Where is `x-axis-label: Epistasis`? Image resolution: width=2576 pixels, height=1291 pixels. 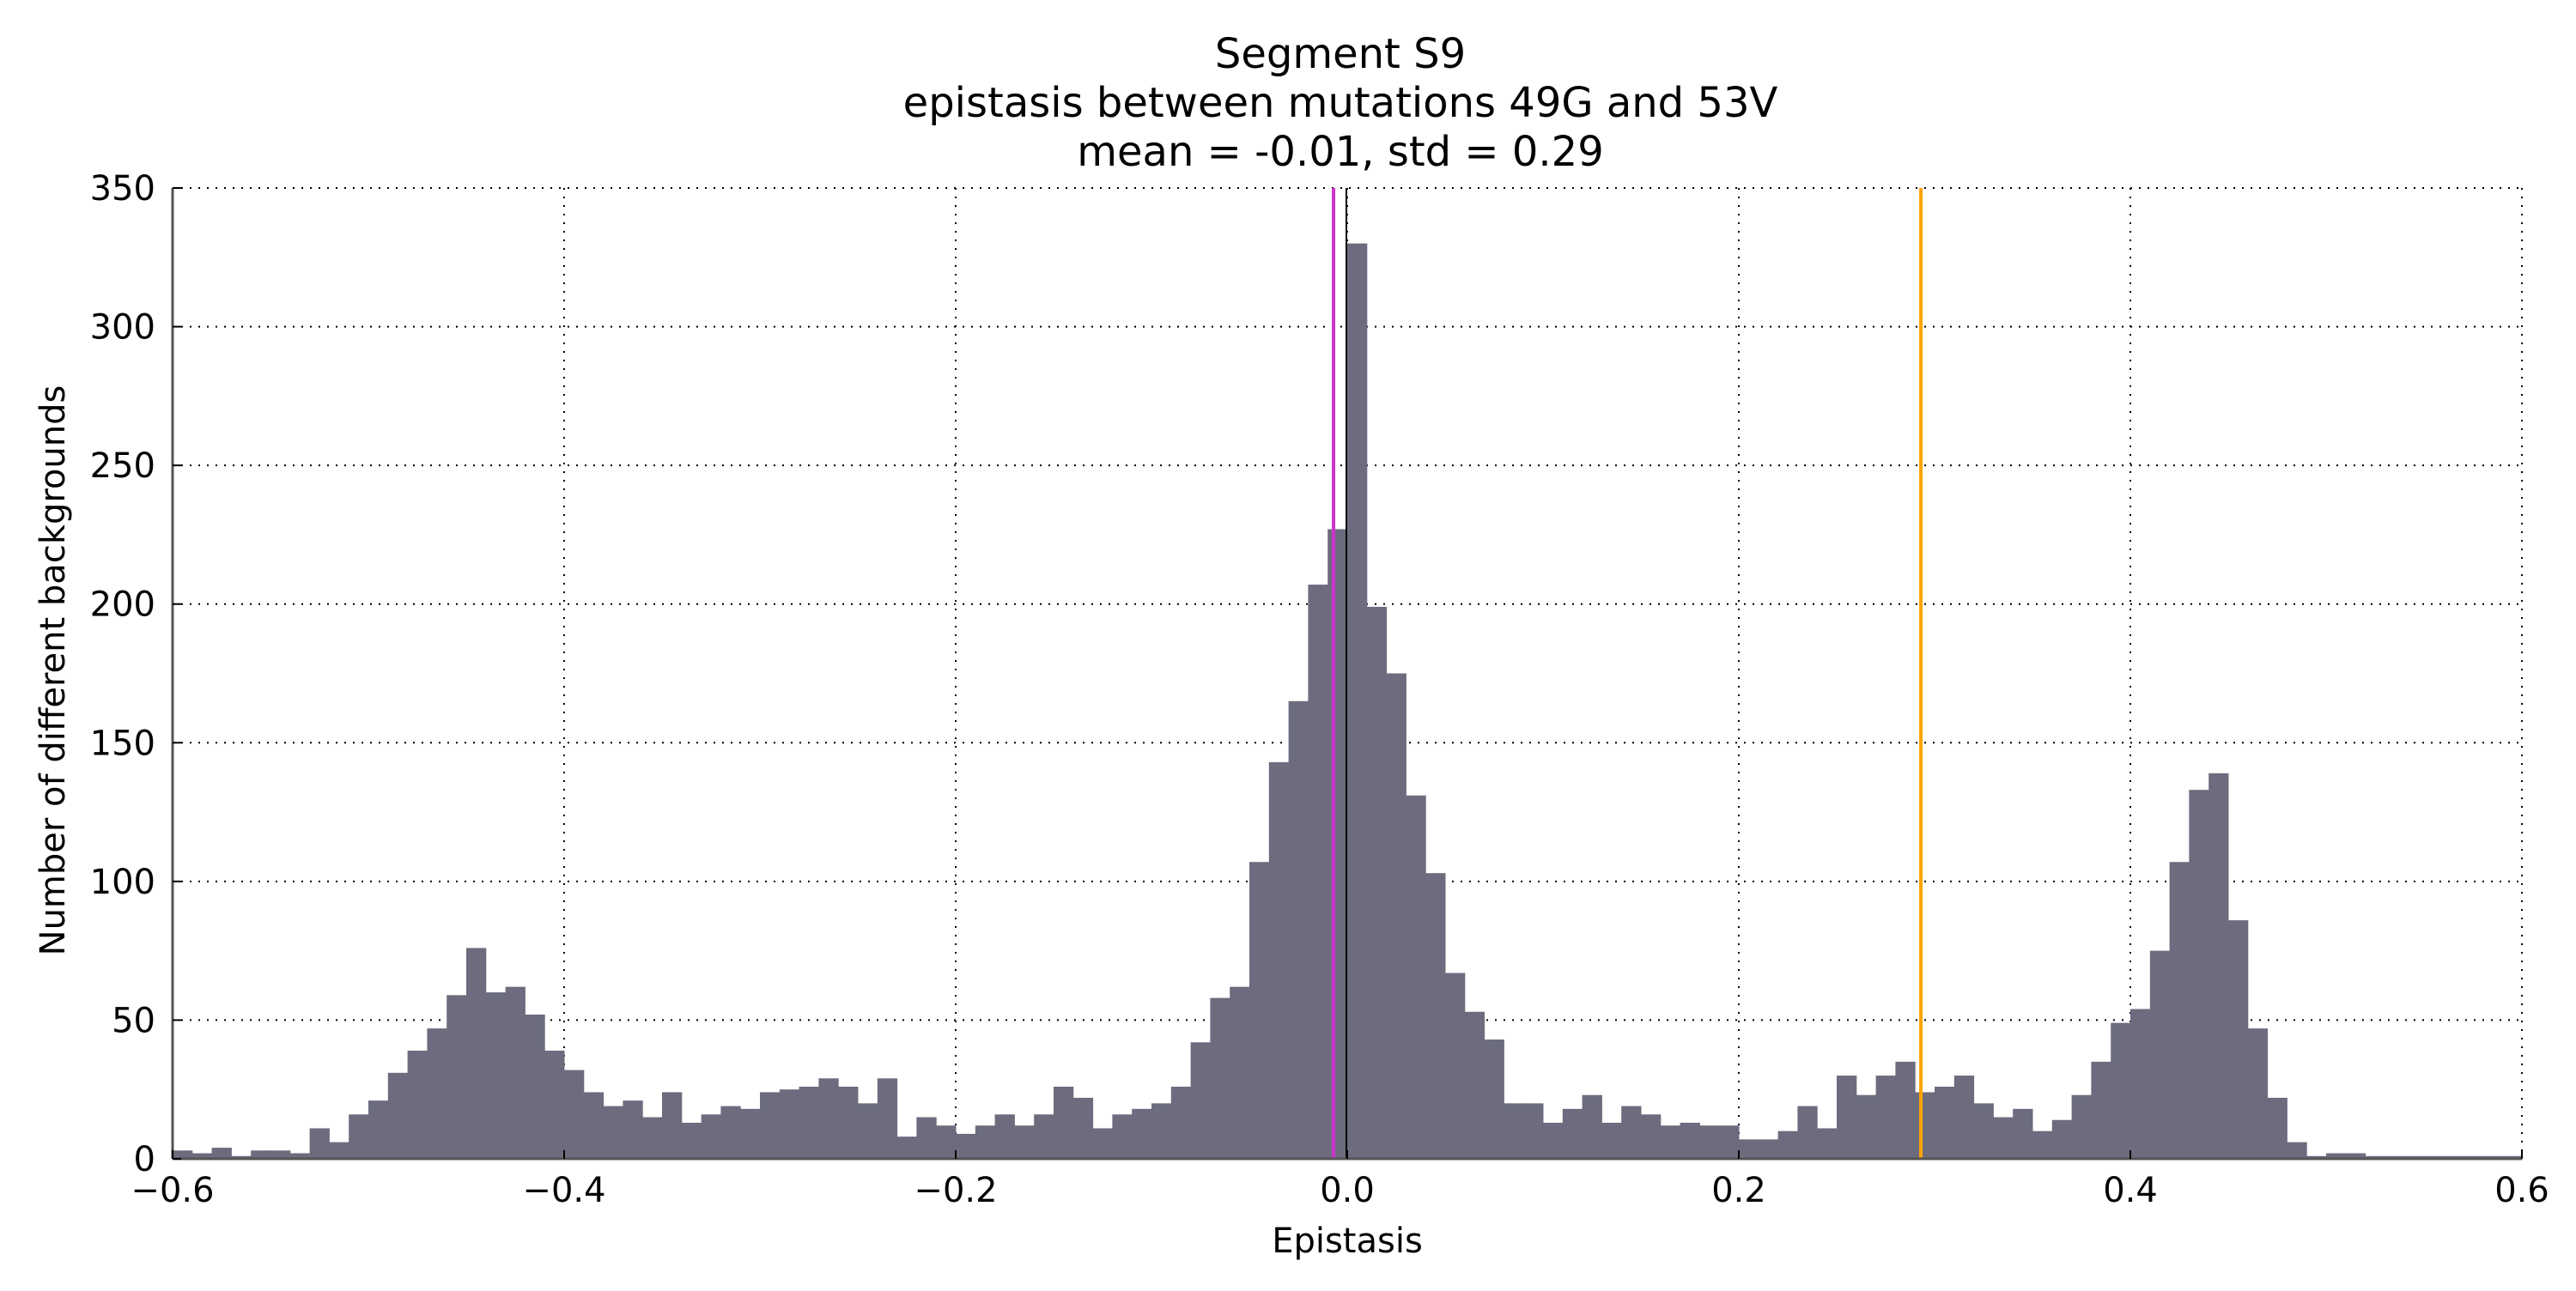 x-axis-label: Epistasis is located at coordinates (1347, 1241).